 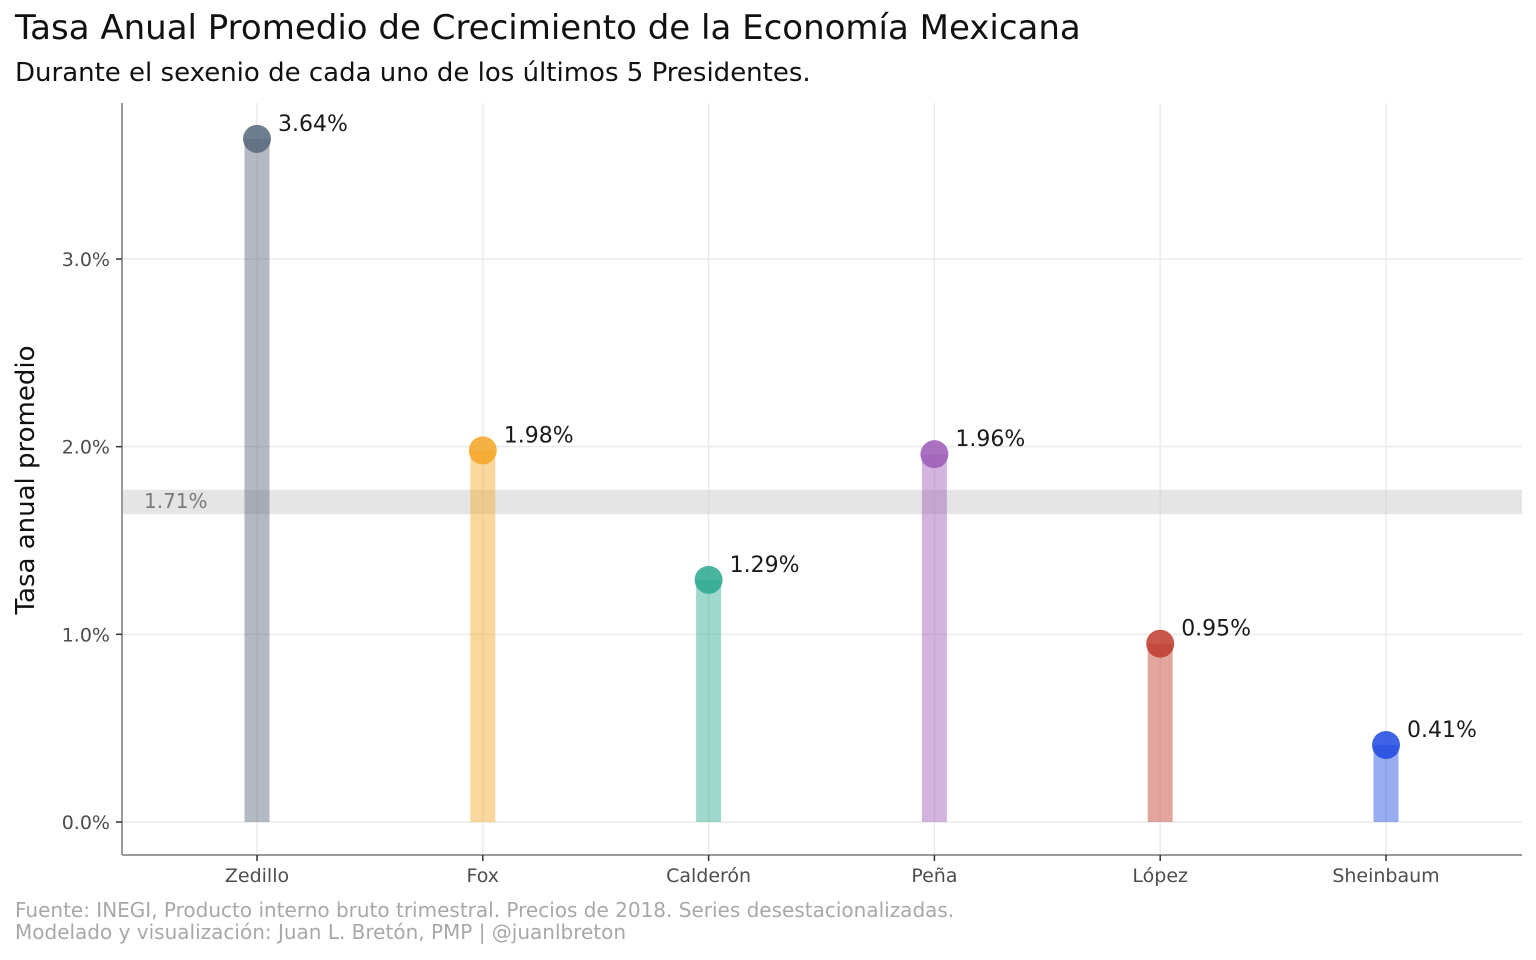 I want to click on y-tick-label: 0.0%, so click(x=86, y=823).